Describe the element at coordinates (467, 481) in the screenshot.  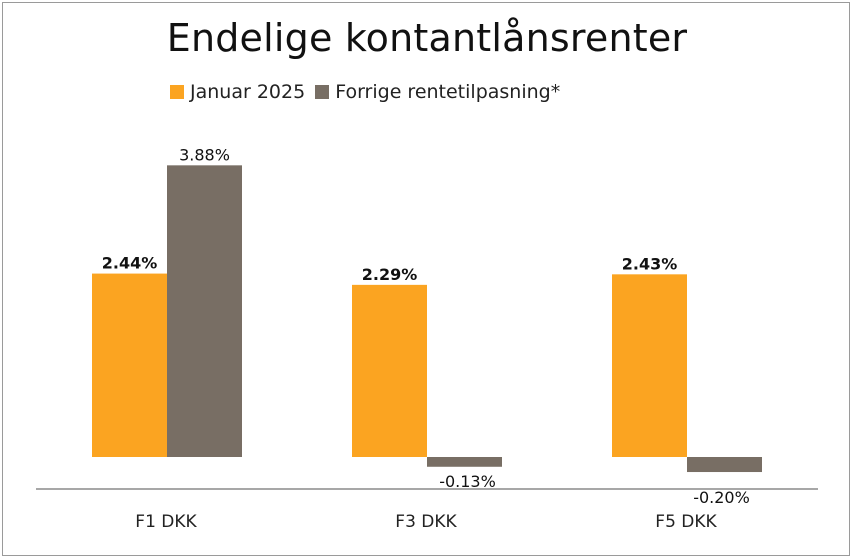
I see `data-label-series-2-f3-dkk: -0.13%` at that location.